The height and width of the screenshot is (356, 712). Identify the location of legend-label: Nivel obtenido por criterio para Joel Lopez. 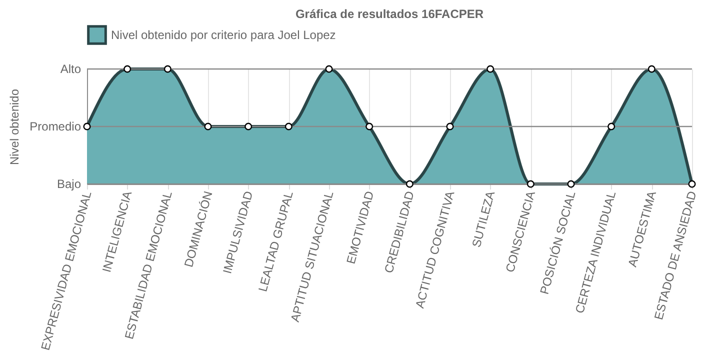
(223, 35).